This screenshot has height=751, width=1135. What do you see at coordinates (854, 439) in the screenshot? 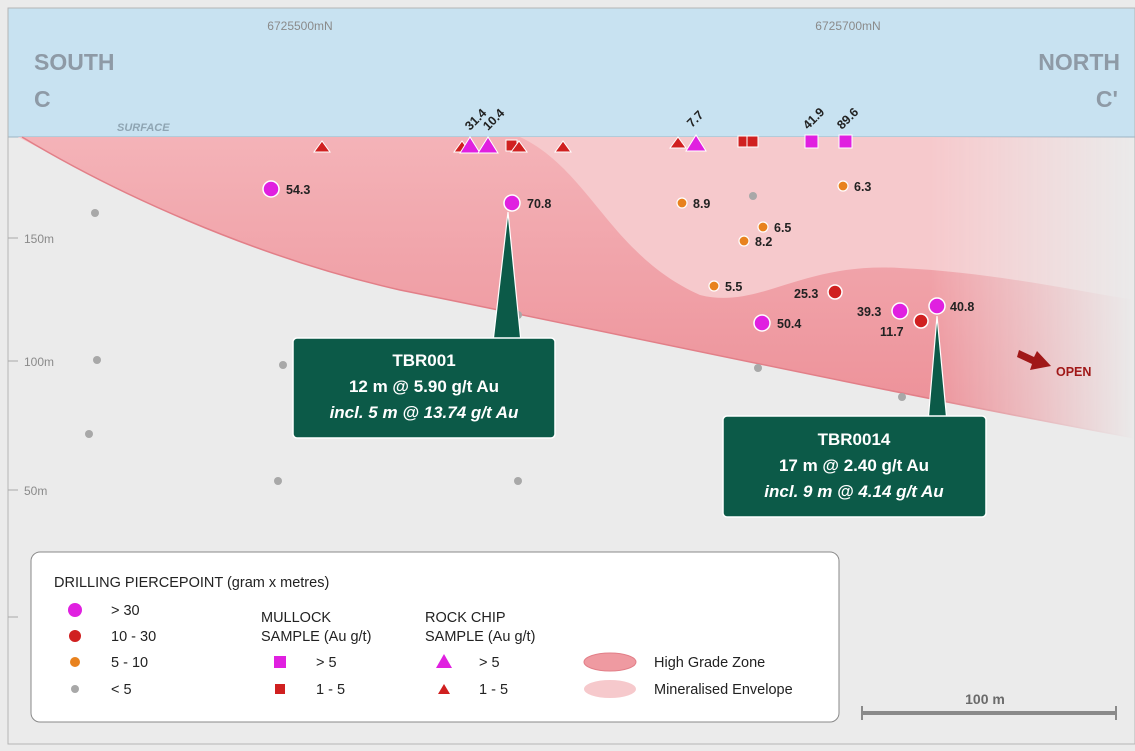
I see `callout-hole-id: TBR0014` at bounding box center [854, 439].